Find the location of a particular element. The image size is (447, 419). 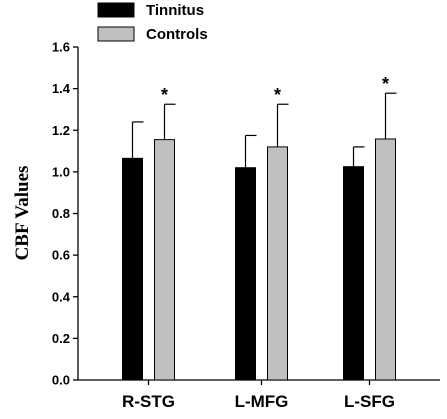

y-tick-label: 0.0 is located at coordinates (61, 380).